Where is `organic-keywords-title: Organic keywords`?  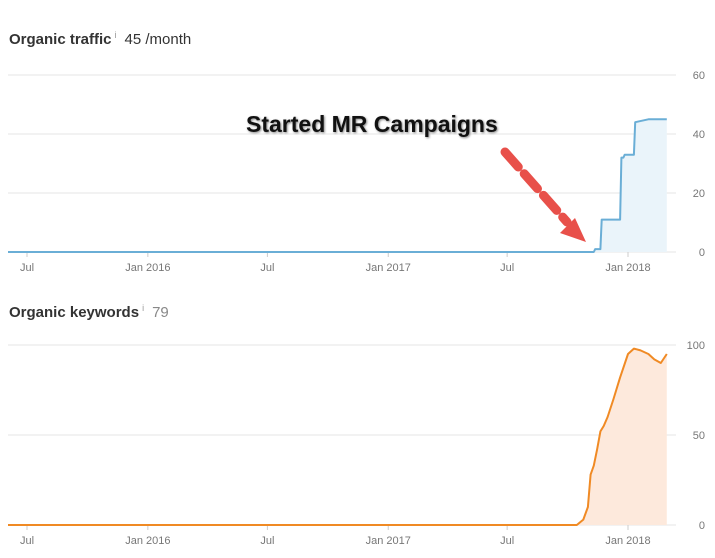 organic-keywords-title: Organic keywords is located at coordinates (74, 312).